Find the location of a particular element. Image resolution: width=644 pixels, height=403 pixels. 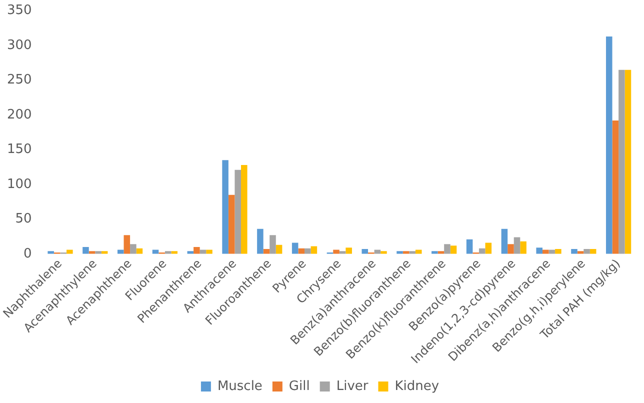

y-tick-label: 0 is located at coordinates (28, 254).